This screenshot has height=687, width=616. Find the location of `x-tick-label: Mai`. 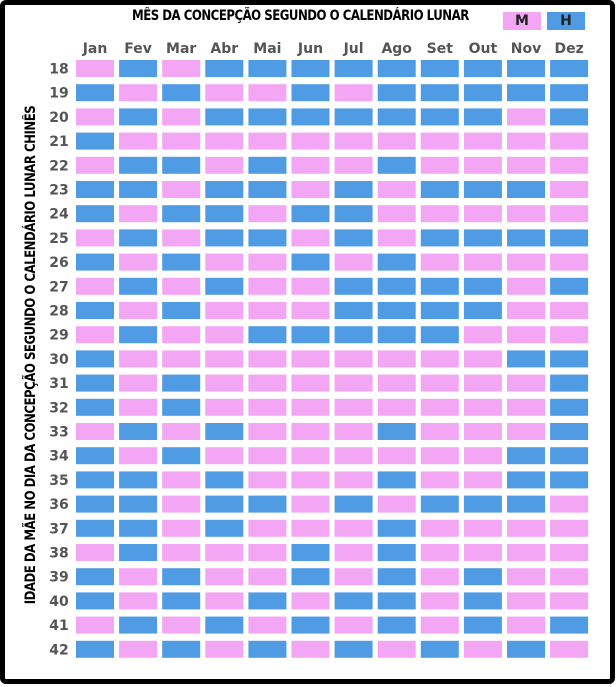

x-tick-label: Mai is located at coordinates (267, 49).